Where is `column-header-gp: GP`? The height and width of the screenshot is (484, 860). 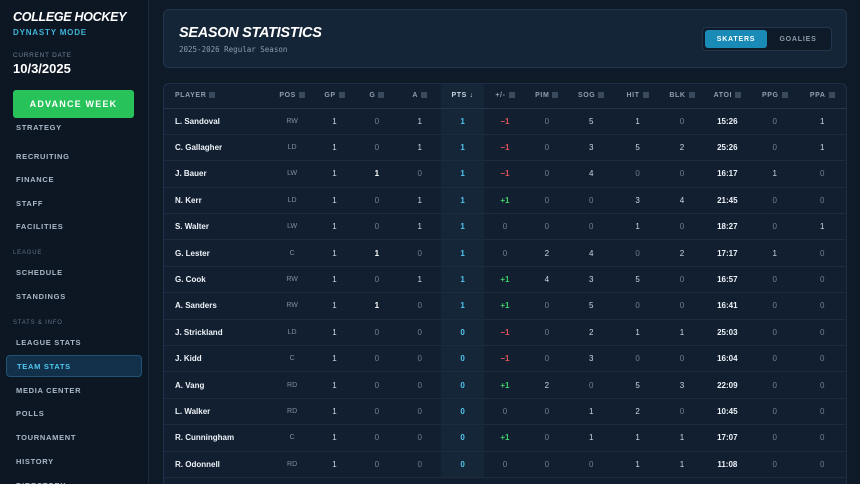
column-header-gp: GP is located at coordinates (334, 96).